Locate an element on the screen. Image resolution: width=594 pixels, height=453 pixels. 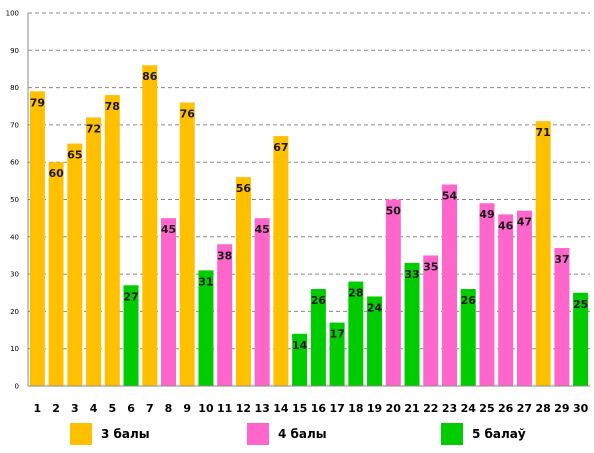
x-tick-label: 9 is located at coordinates (187, 408).